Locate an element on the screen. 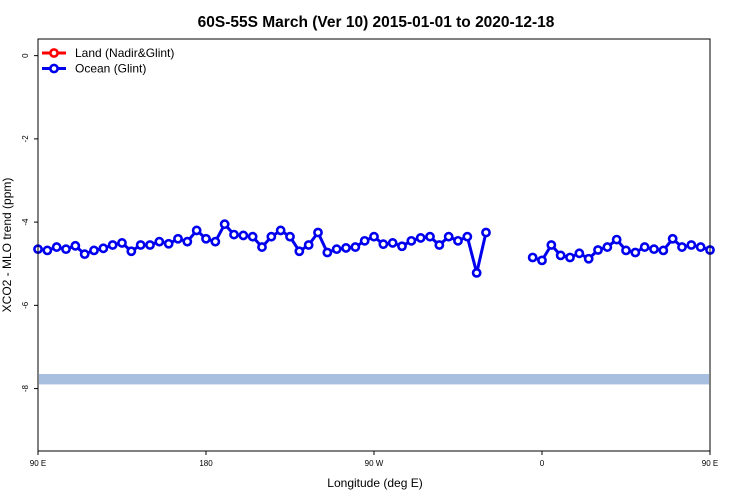 The image size is (750, 500). x-axis: 90 E 180 90 W 0 90 E is located at coordinates (374, 459).